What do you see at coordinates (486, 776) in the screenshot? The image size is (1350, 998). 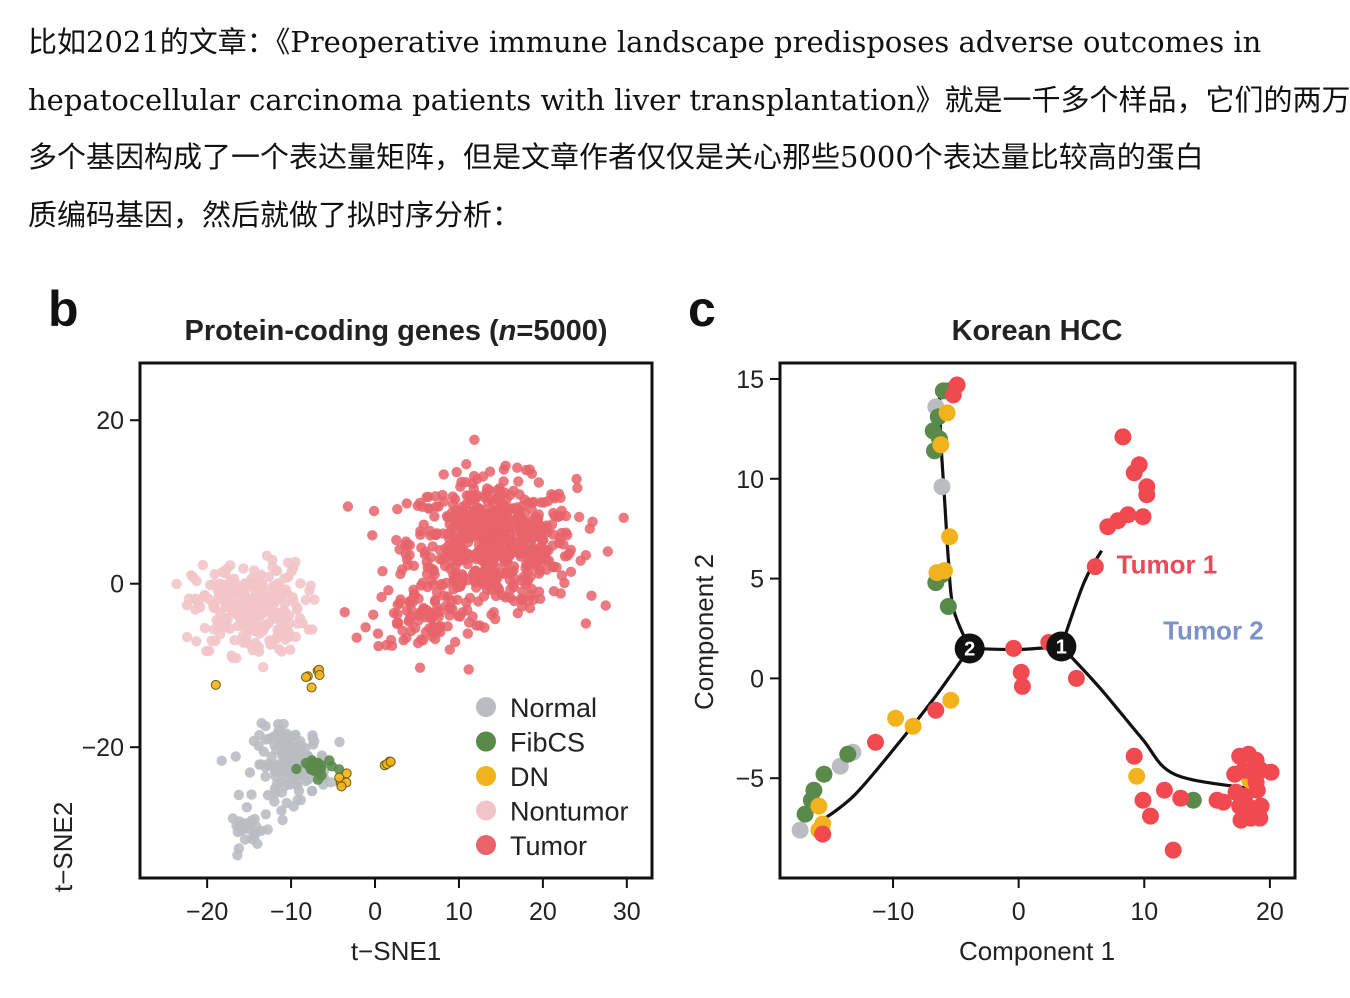 I see `legend-swatch-dn` at bounding box center [486, 776].